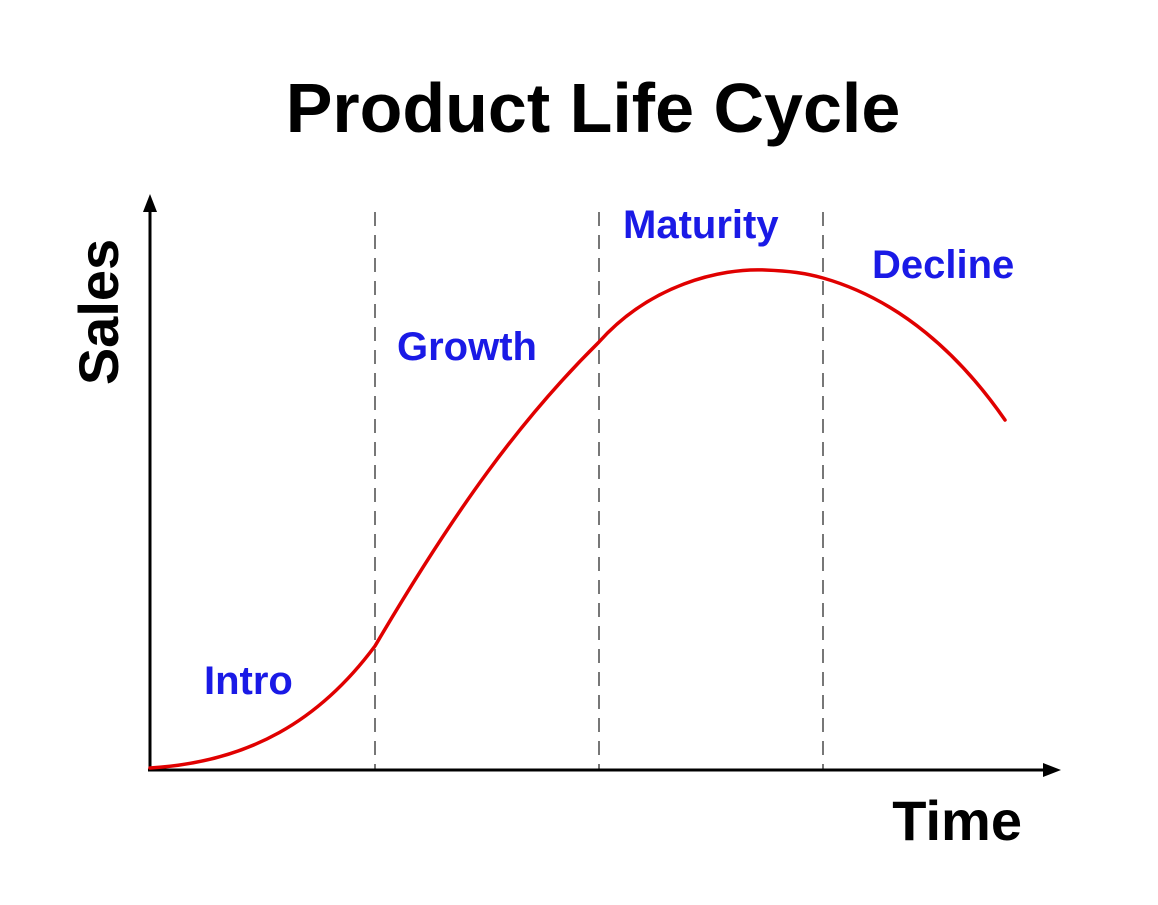 The height and width of the screenshot is (905, 1158). What do you see at coordinates (593, 108) in the screenshot?
I see `diagram-title: Product Life Cycle` at bounding box center [593, 108].